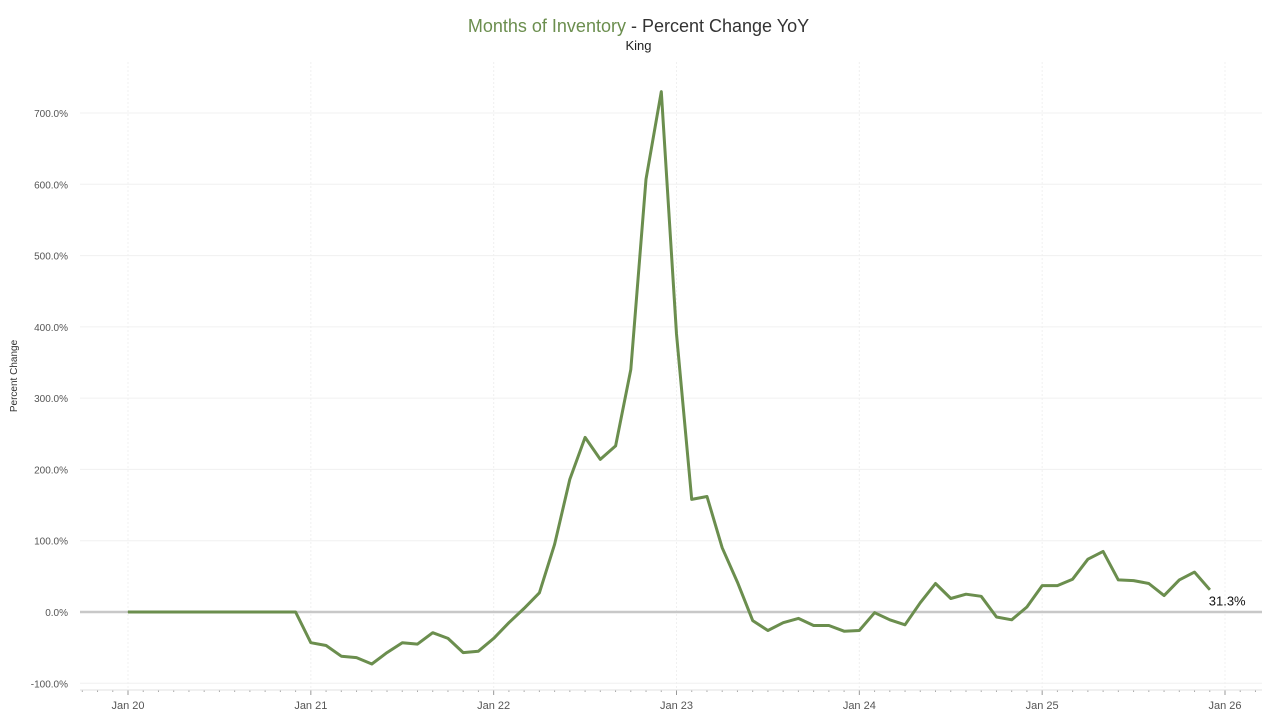 This screenshot has height=724, width=1277. What do you see at coordinates (51, 399) in the screenshot?
I see `y-tick-label: 300.0%` at bounding box center [51, 399].